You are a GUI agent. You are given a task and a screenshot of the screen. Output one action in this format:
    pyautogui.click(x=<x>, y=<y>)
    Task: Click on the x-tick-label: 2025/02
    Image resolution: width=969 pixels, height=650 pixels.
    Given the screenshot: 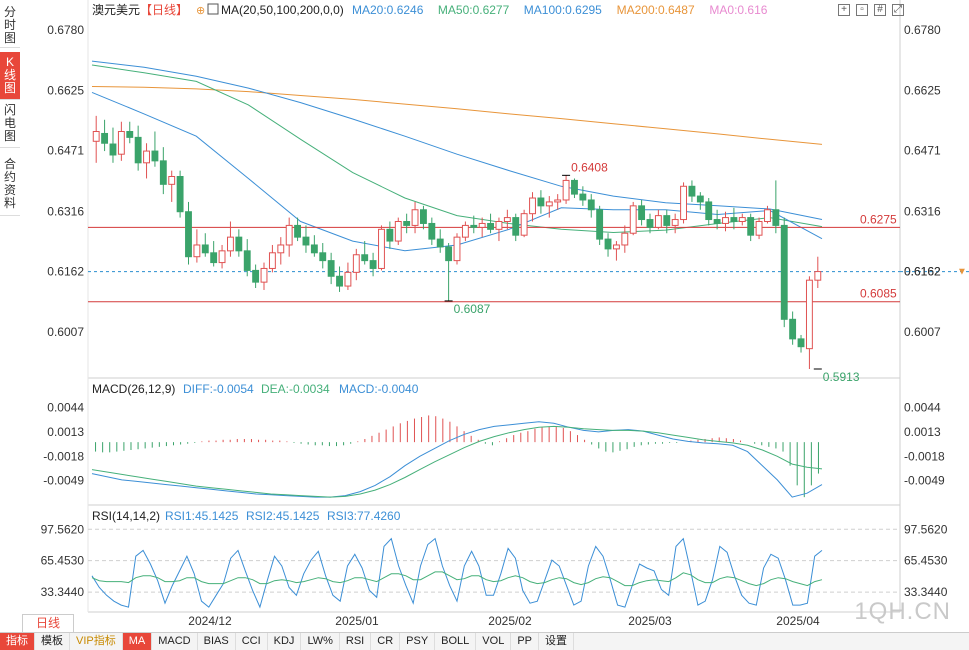 What is the action you would take?
    pyautogui.click(x=510, y=621)
    